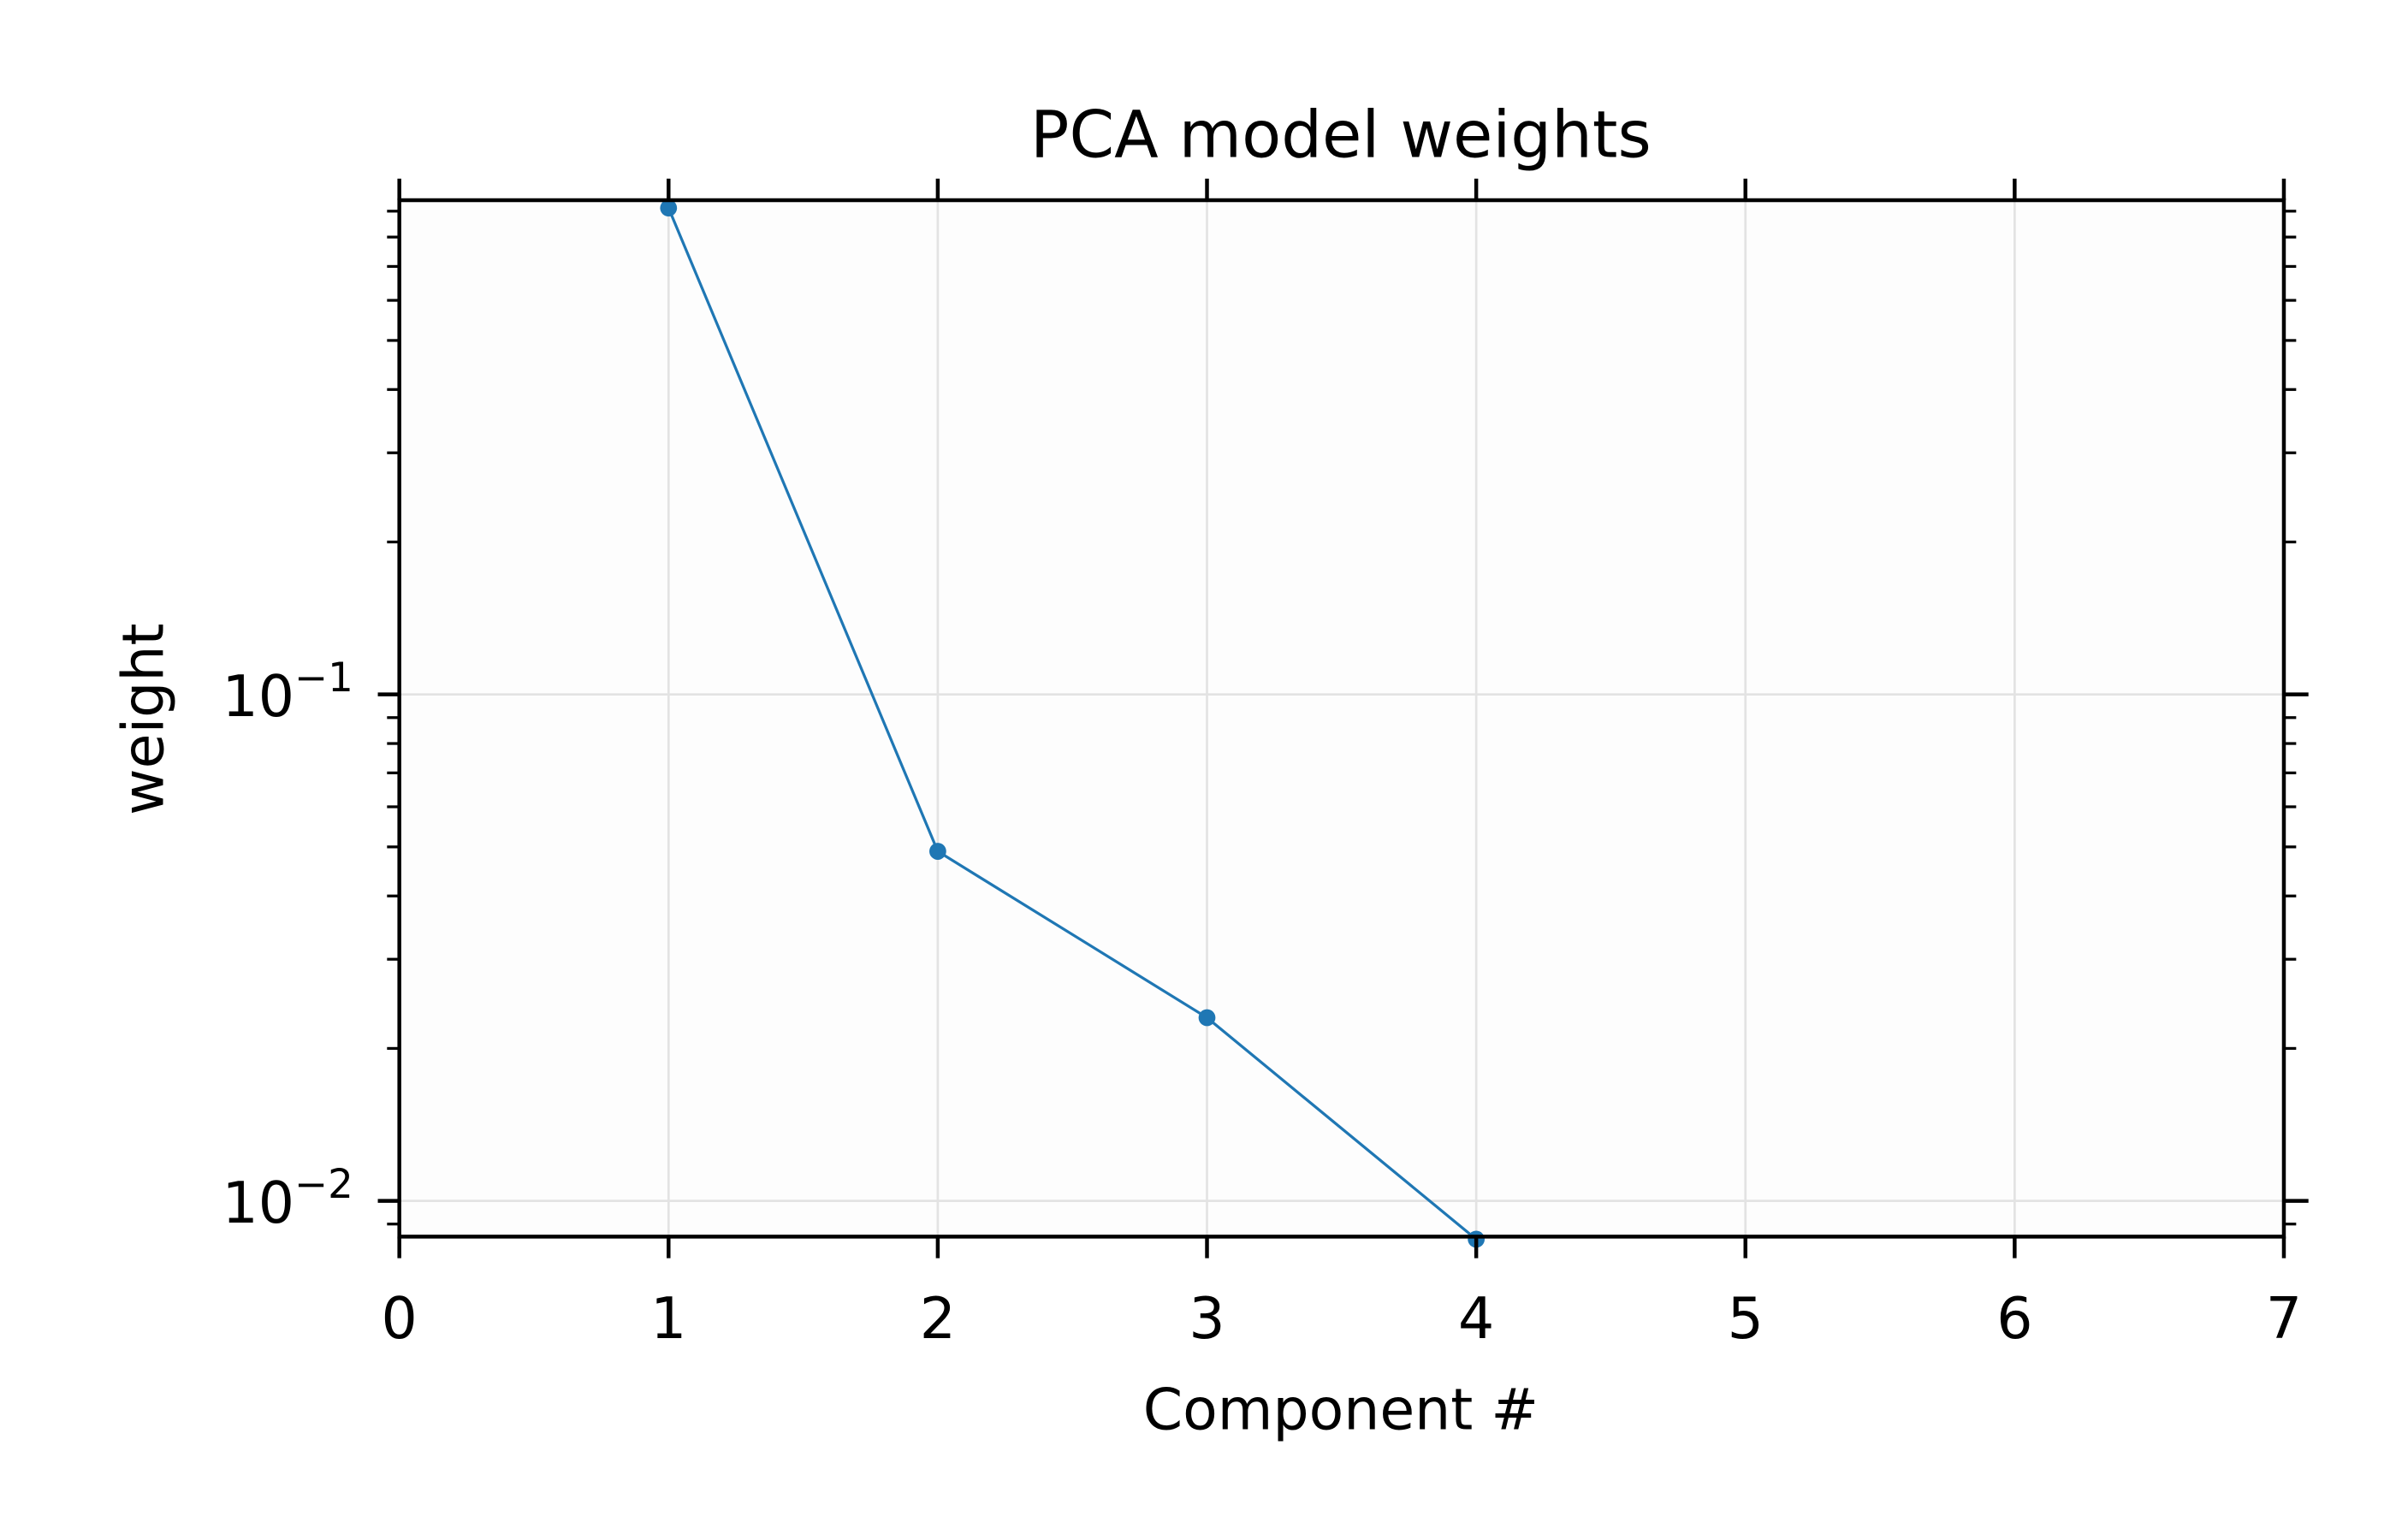  Describe the element at coordinates (400, 1318) in the screenshot. I see `x-tick-label: 0` at that location.